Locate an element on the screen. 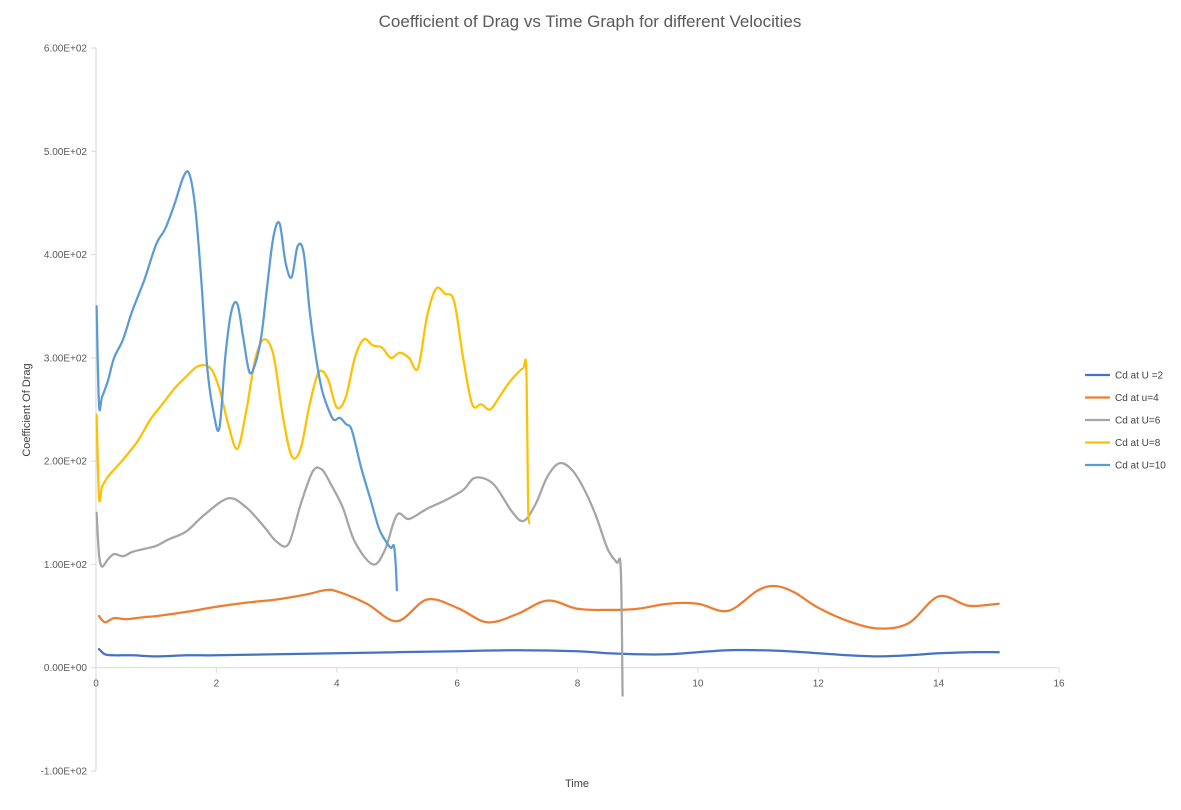  legend-label-cd-at-u-10: Cd at U=10 is located at coordinates (1140, 466).